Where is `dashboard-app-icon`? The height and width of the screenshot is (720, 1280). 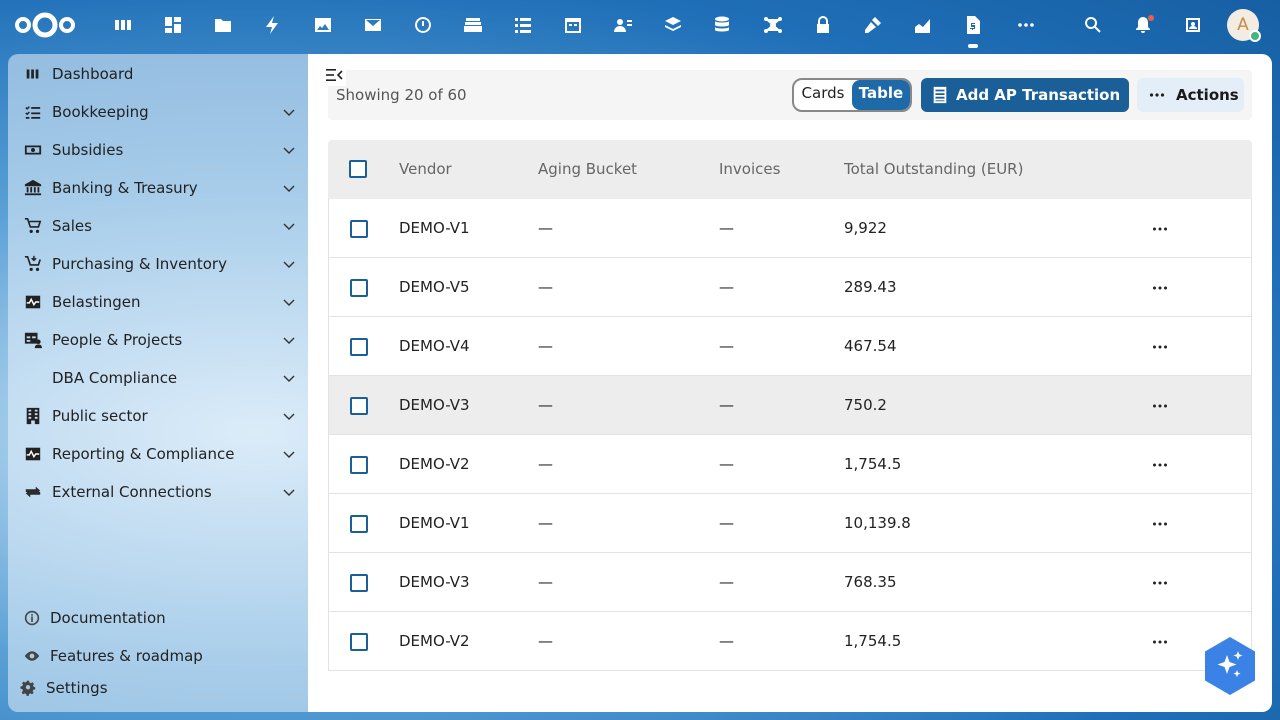 dashboard-app-icon is located at coordinates (123, 25).